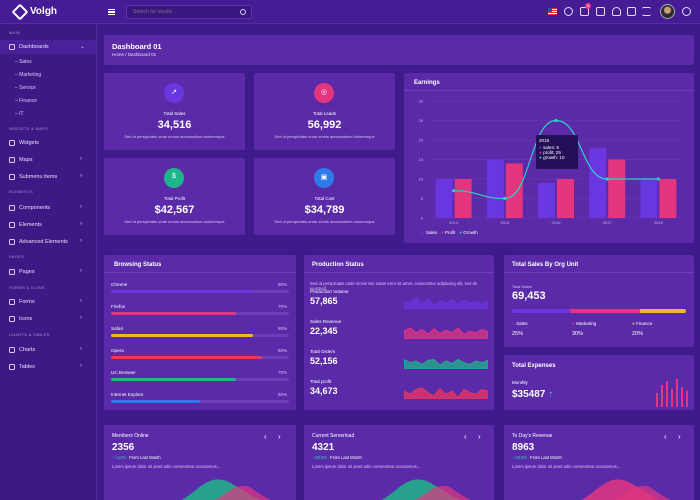 The width and height of the screenshot is (700, 500). I want to click on sidebar-item-label: Advanced Elements, so click(43, 242).